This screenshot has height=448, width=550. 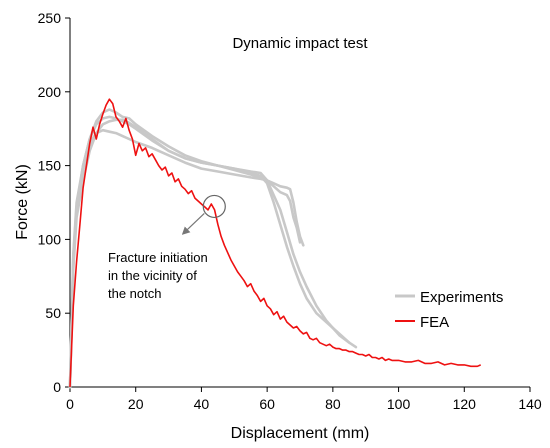 I want to click on x-tick-label: 20, so click(x=136, y=404).